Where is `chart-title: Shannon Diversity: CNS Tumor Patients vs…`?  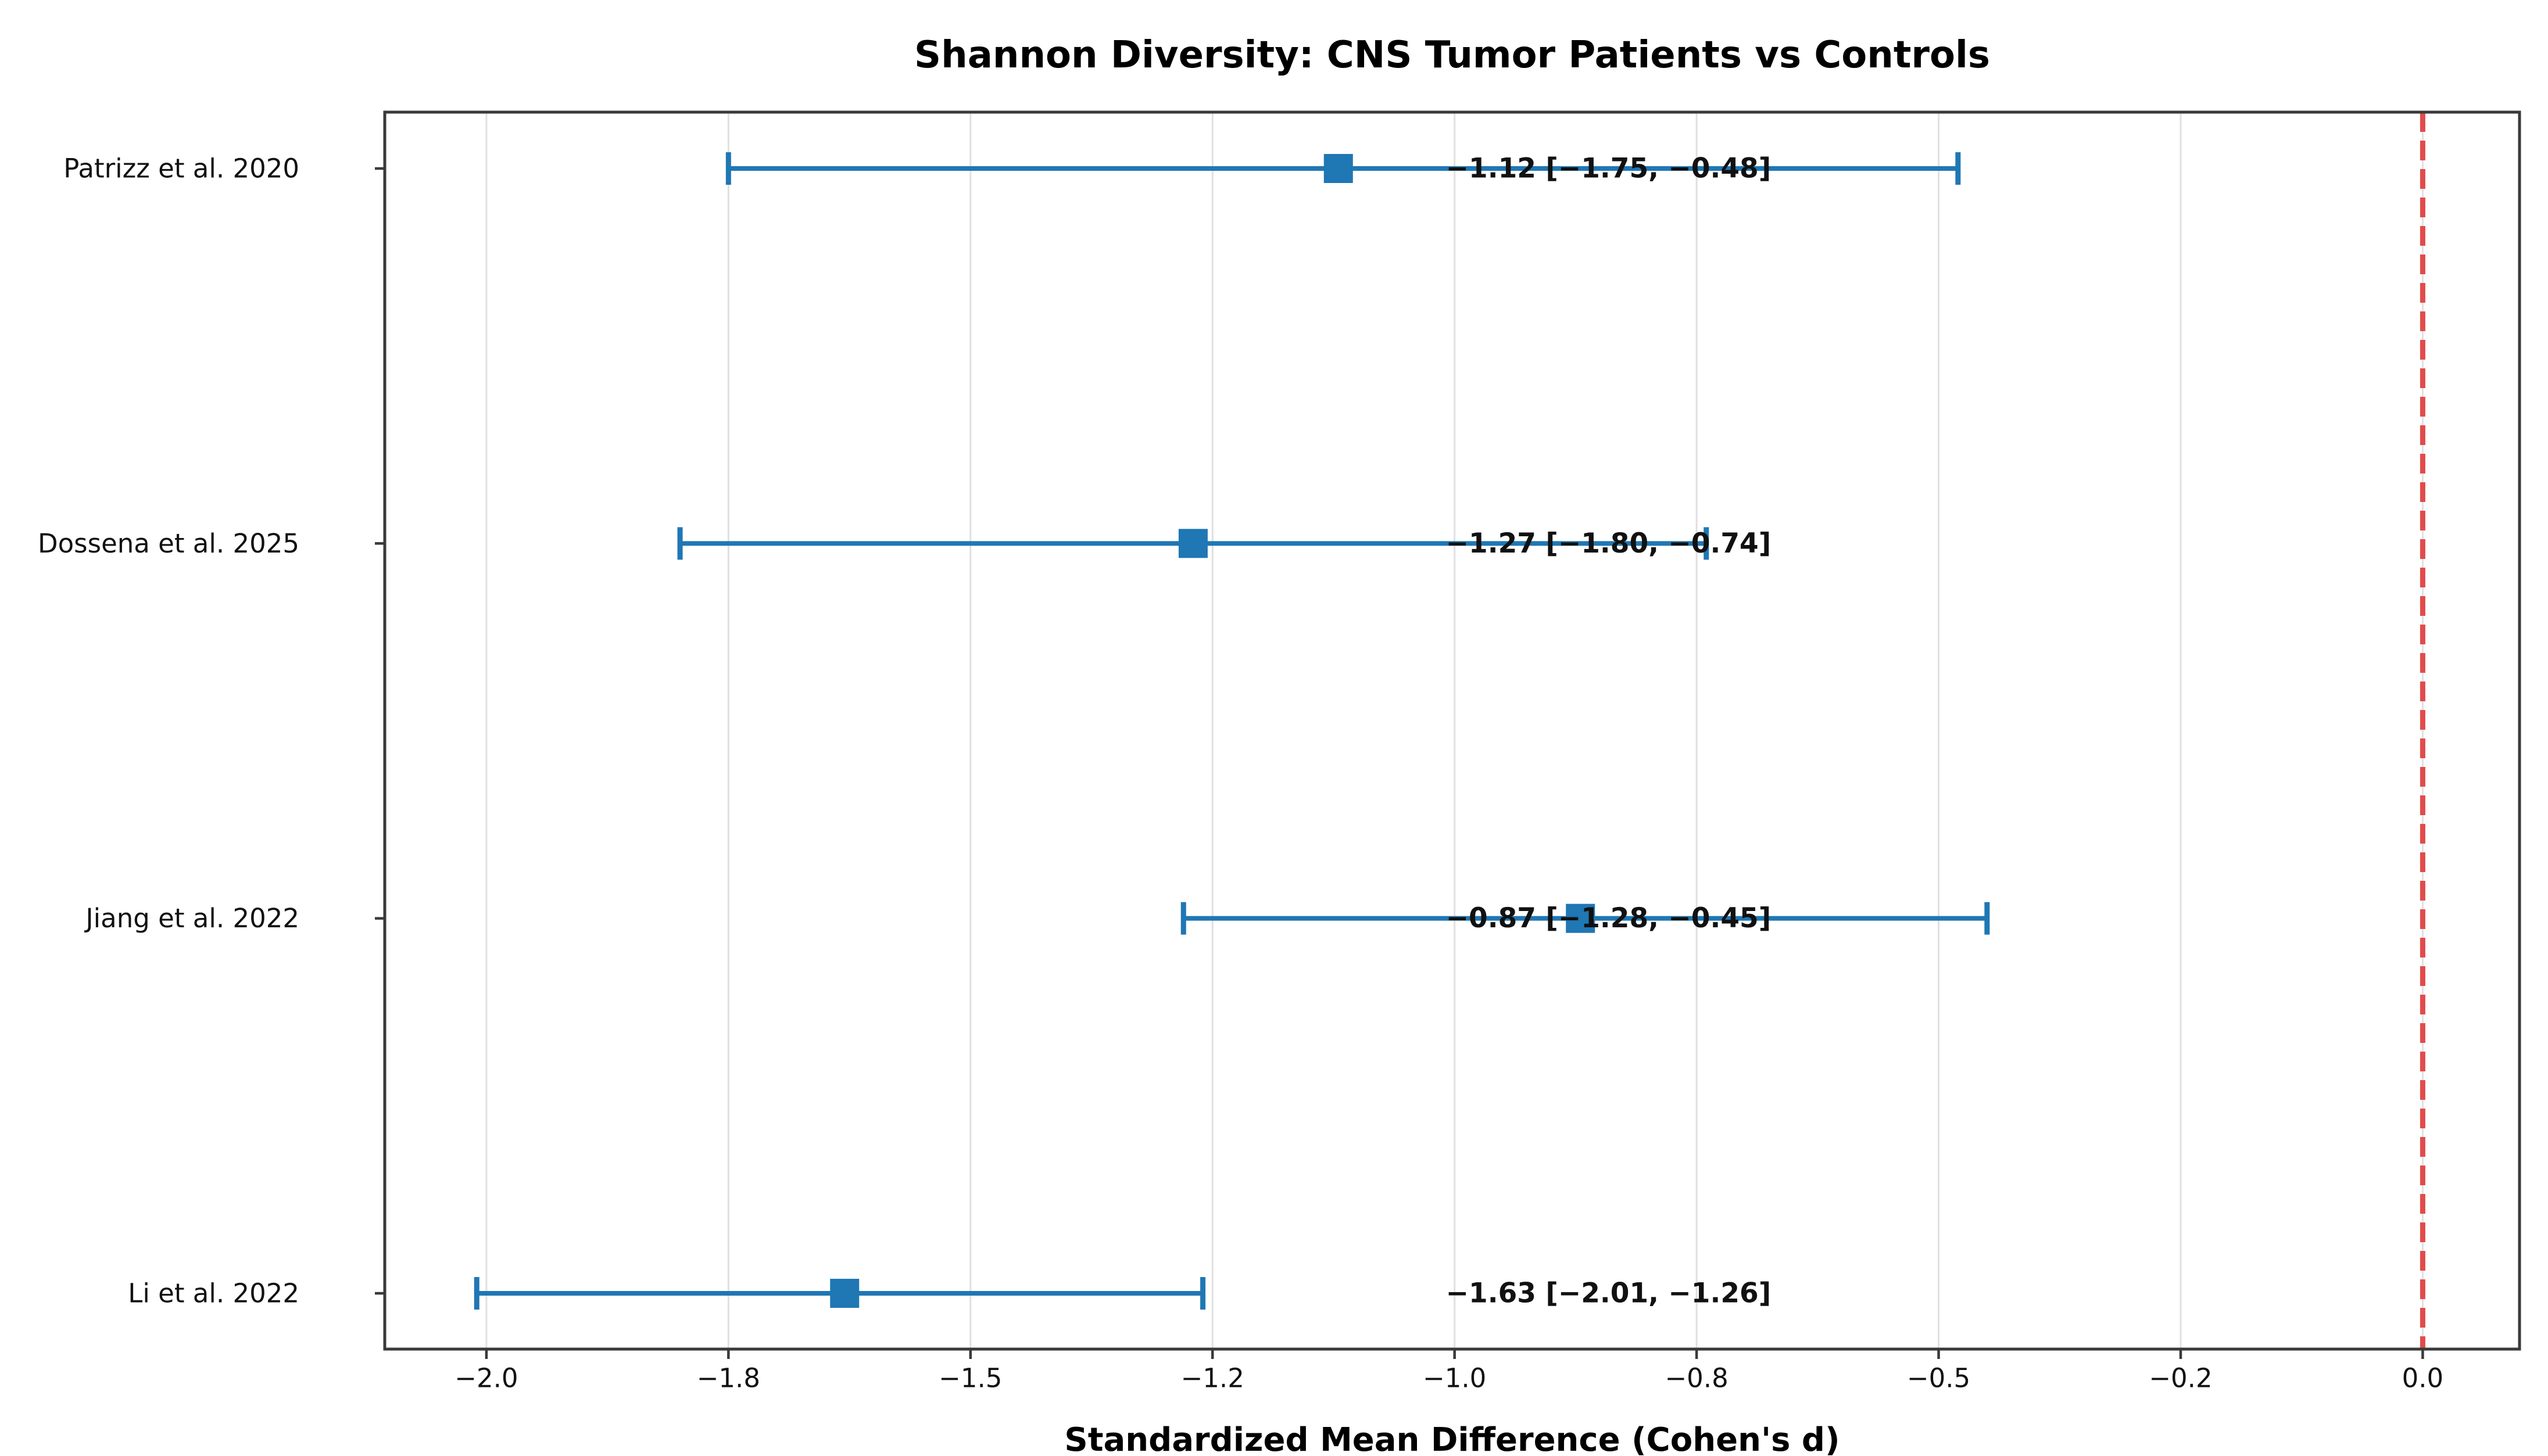
chart-title: Shannon Diversity: CNS Tumor Patients vs… is located at coordinates (1452, 56).